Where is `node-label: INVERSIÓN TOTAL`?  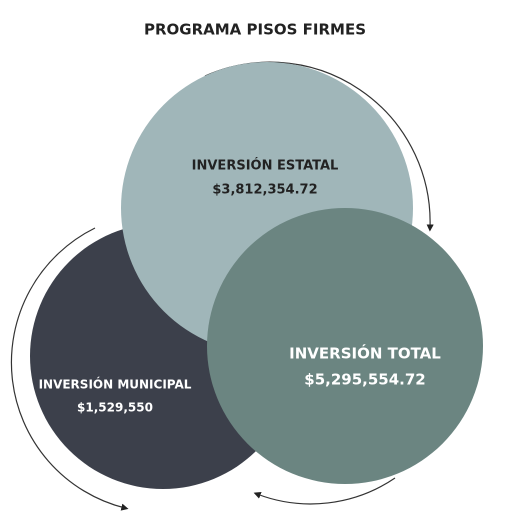 node-label: INVERSIÓN TOTAL is located at coordinates (365, 353).